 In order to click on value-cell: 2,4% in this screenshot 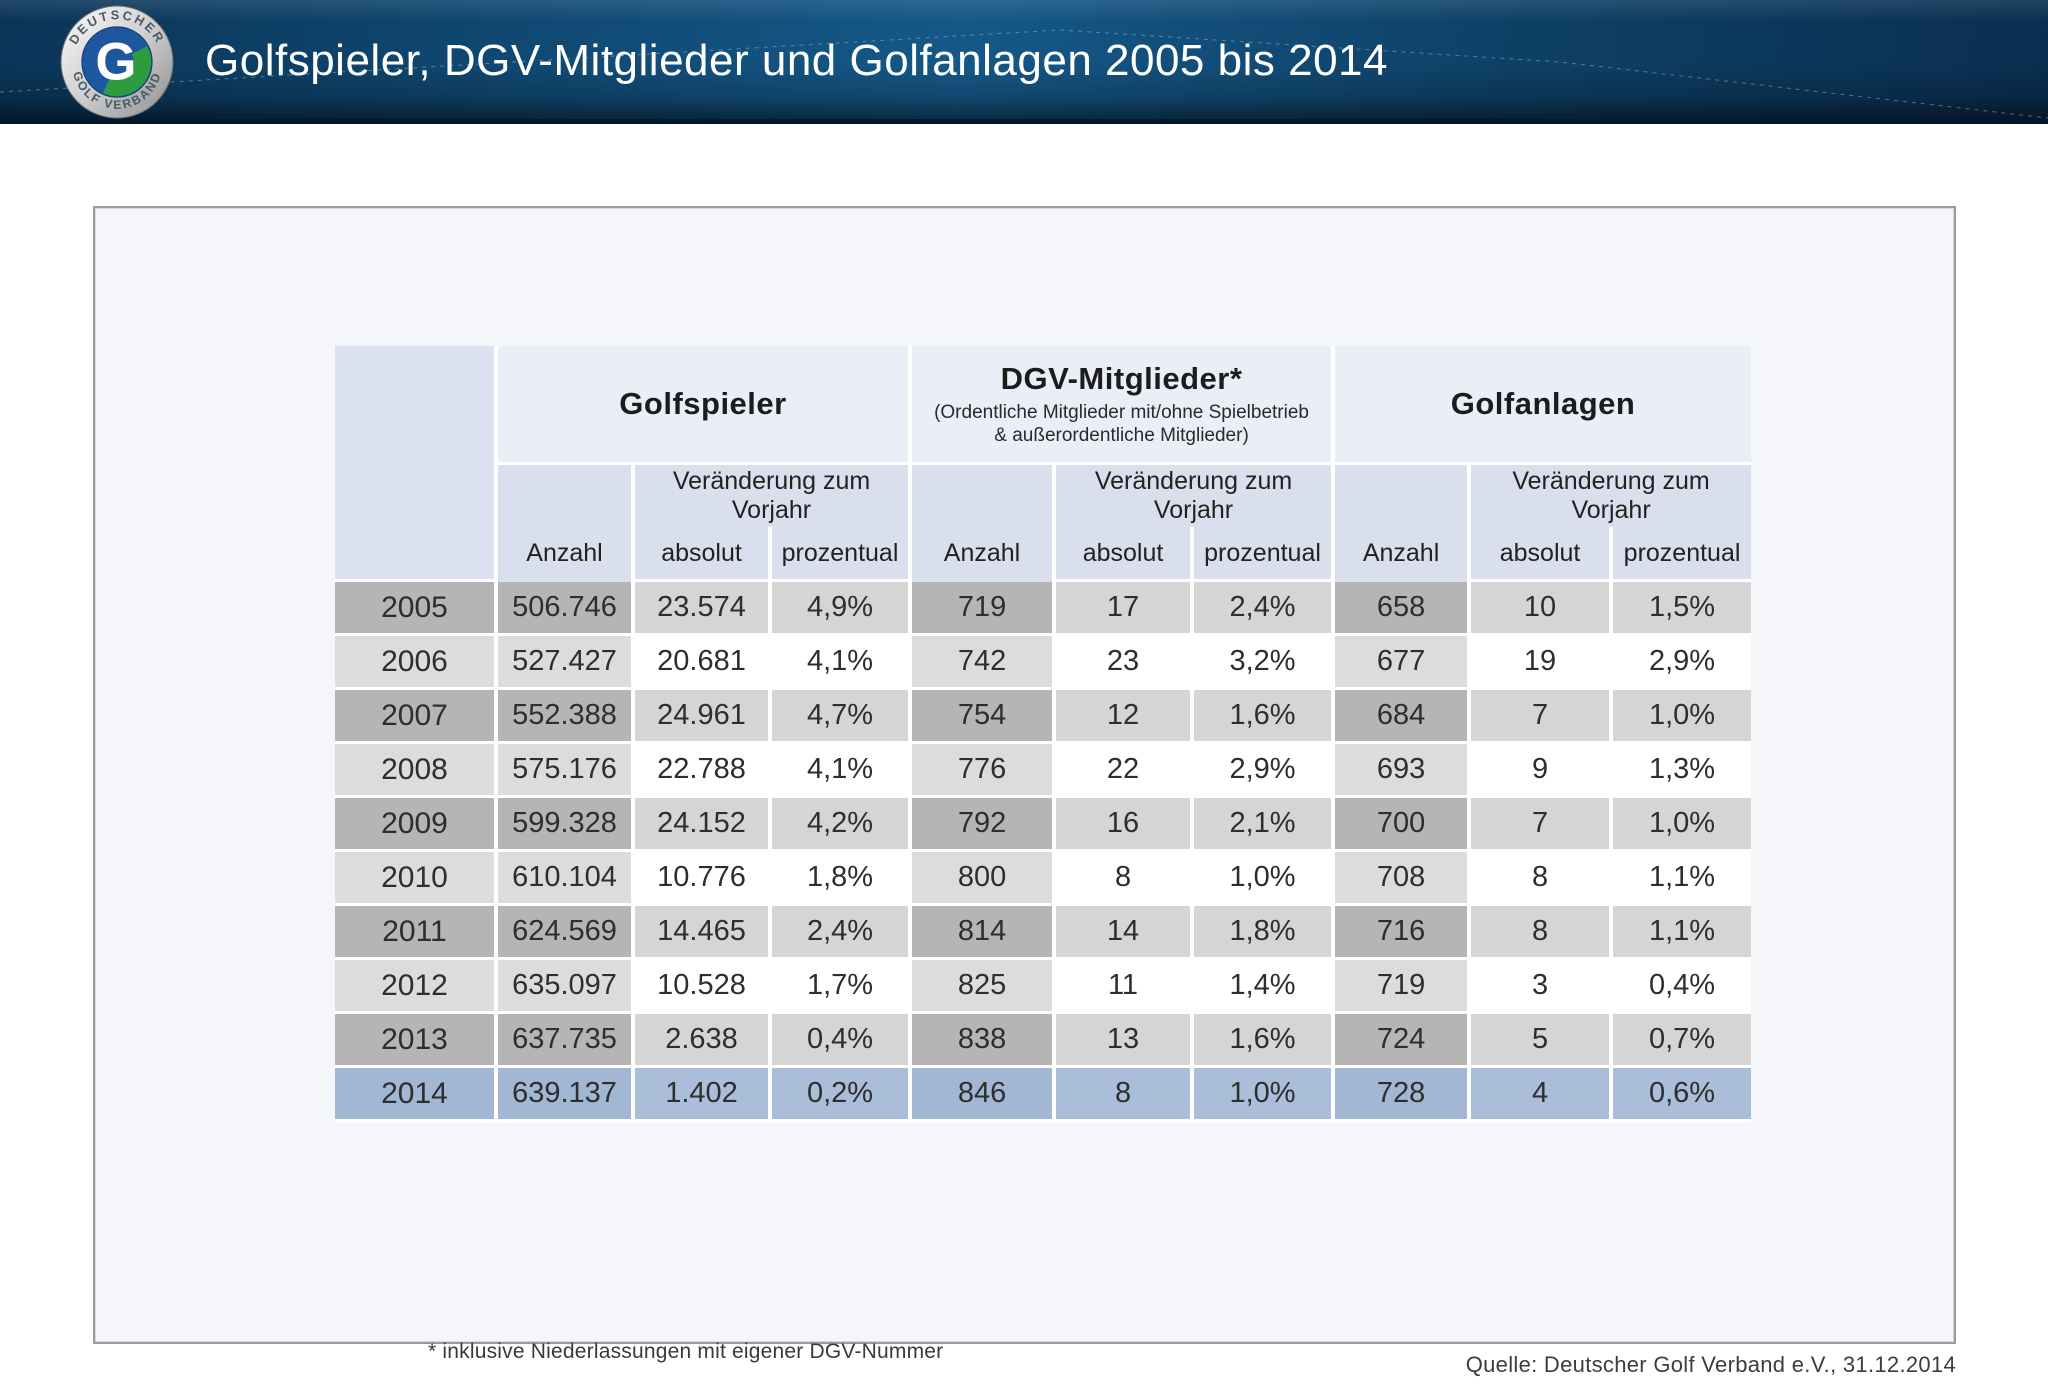, I will do `click(1265, 609)`.